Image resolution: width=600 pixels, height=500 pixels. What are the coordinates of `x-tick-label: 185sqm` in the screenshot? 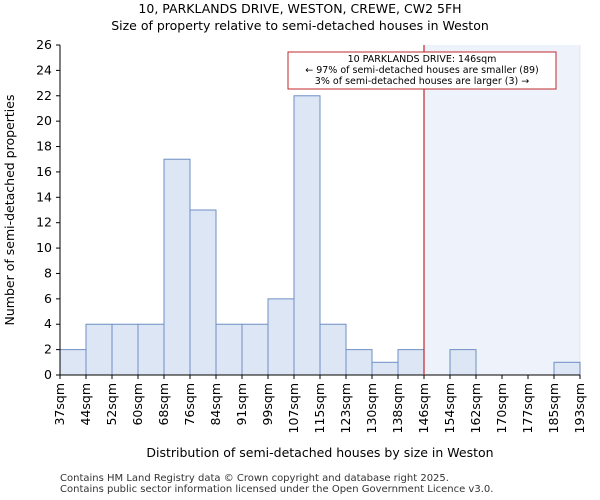 It's located at (553, 408).